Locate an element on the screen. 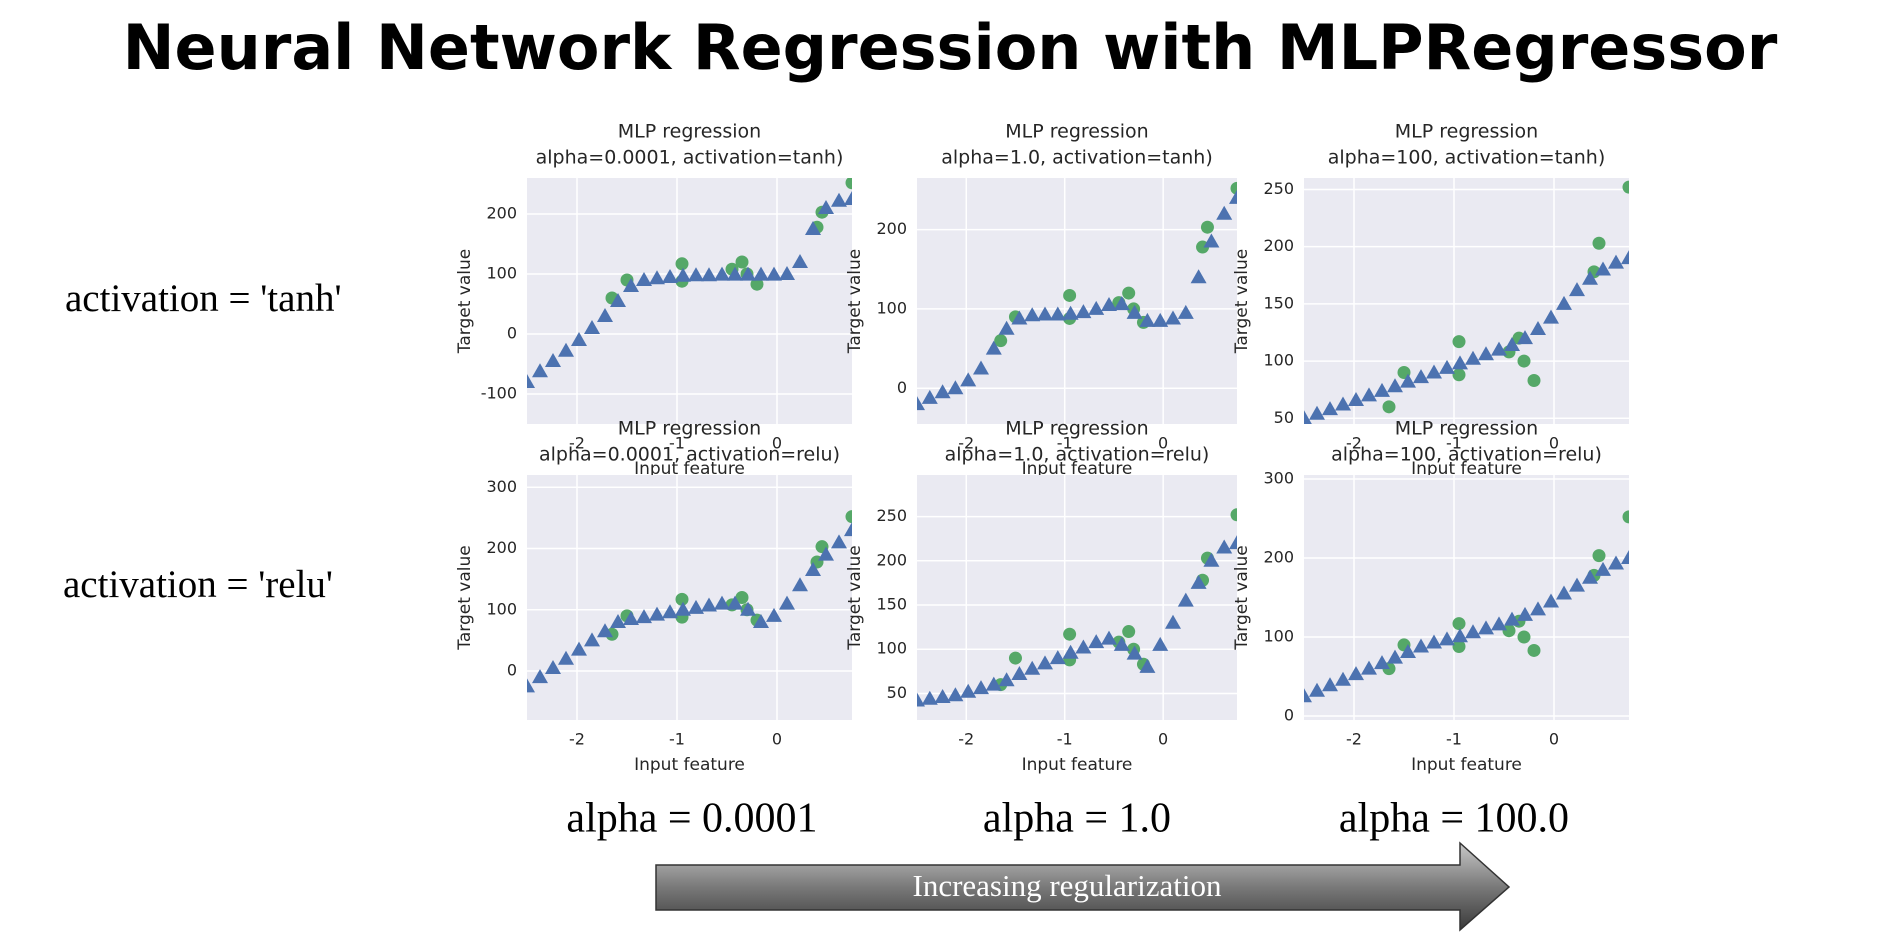 Image resolution: width=1903 pixels, height=933 pixels. y-tick-label: -100 is located at coordinates (499, 393).